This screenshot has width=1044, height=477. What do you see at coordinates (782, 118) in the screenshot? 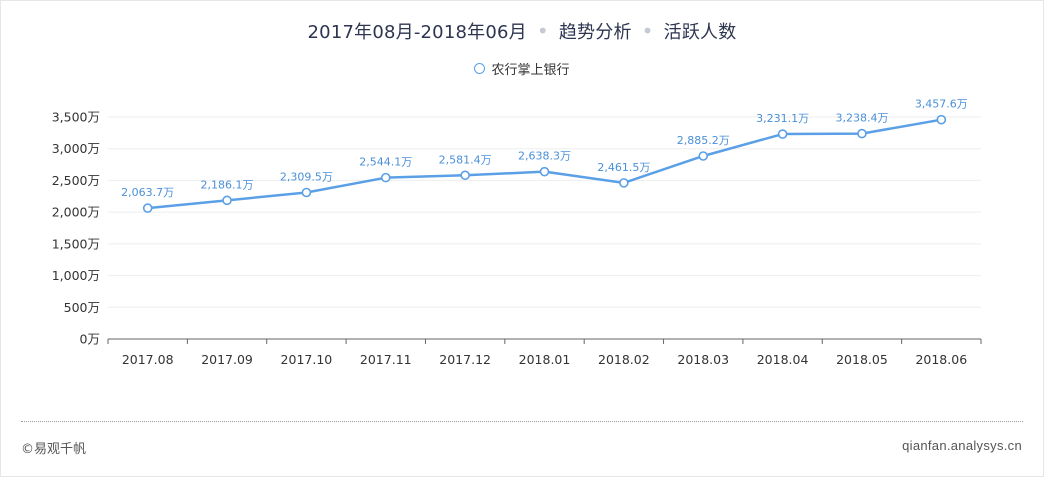
I see `data-label: 3,231.1万` at bounding box center [782, 118].